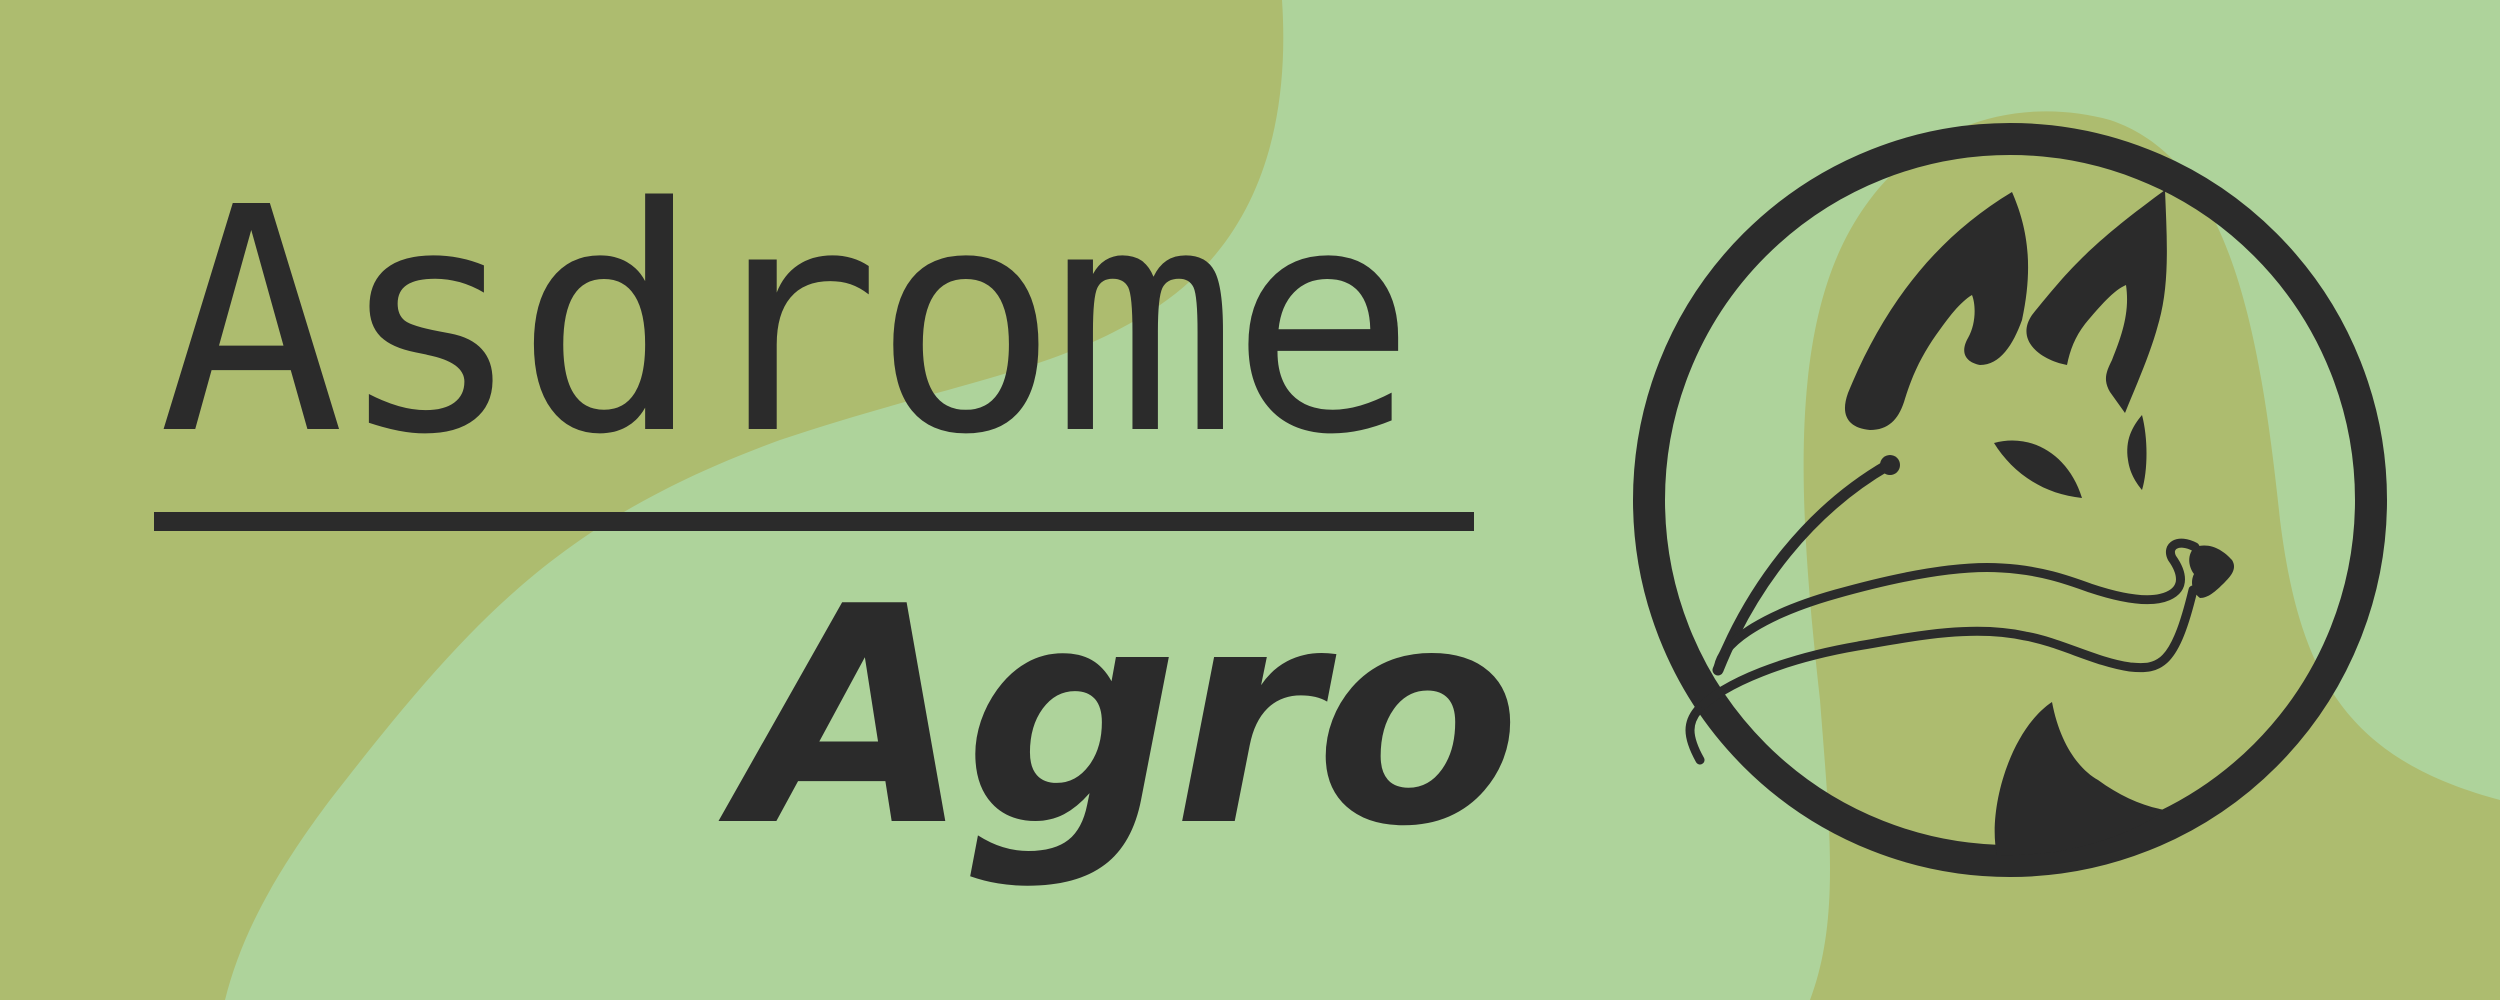 Image resolution: width=2500 pixels, height=1000 pixels. I want to click on fox-left-eye, so click(2038, 469).